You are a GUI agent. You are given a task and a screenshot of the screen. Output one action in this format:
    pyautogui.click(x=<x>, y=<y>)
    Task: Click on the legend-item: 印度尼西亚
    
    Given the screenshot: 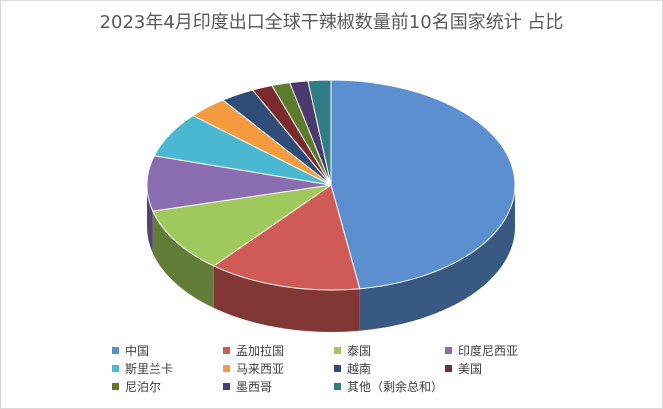 What is the action you would take?
    pyautogui.click(x=481, y=351)
    